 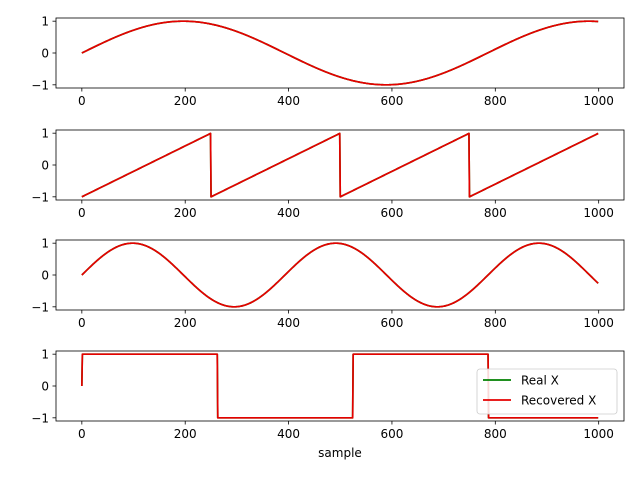 I want to click on x-axis-label: sample, so click(x=340, y=453).